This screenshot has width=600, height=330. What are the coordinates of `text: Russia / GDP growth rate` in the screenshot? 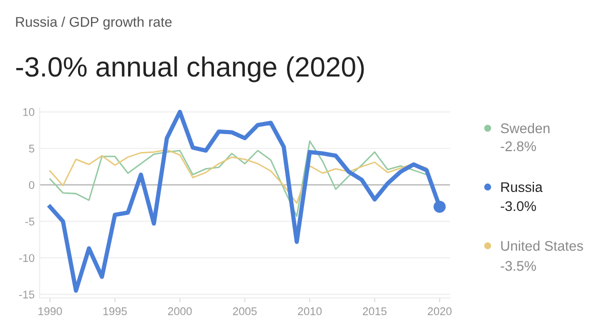 It's located at (94, 23).